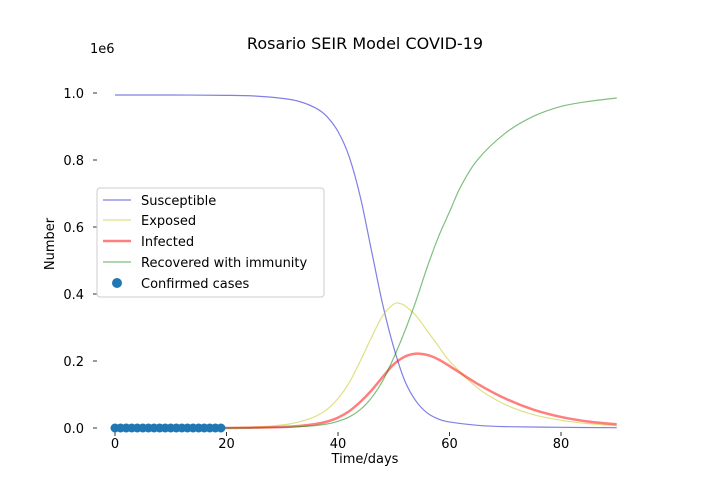 Image resolution: width=713 pixels, height=480 pixels. Describe the element at coordinates (178, 201) in the screenshot. I see `legend-label-susceptible: Susceptible` at that location.